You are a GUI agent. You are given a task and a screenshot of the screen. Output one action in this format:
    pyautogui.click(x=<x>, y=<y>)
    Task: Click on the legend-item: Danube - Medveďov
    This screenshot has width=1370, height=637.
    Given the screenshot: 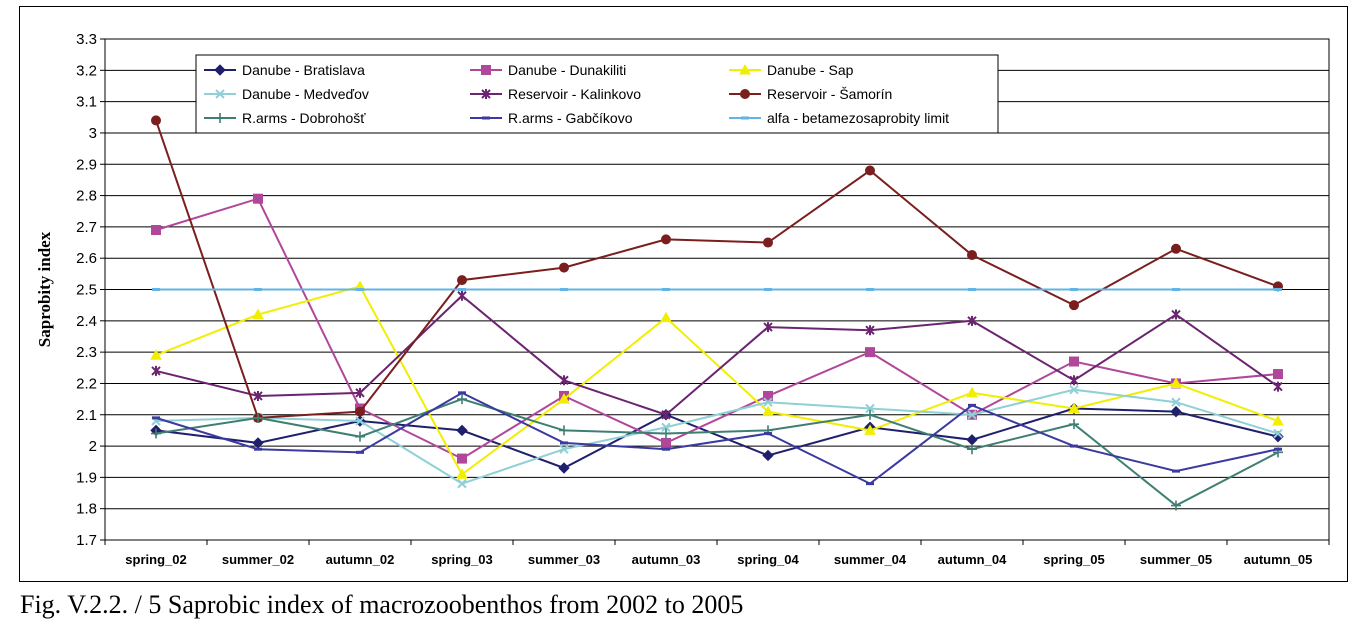 What is the action you would take?
    pyautogui.click(x=286, y=94)
    